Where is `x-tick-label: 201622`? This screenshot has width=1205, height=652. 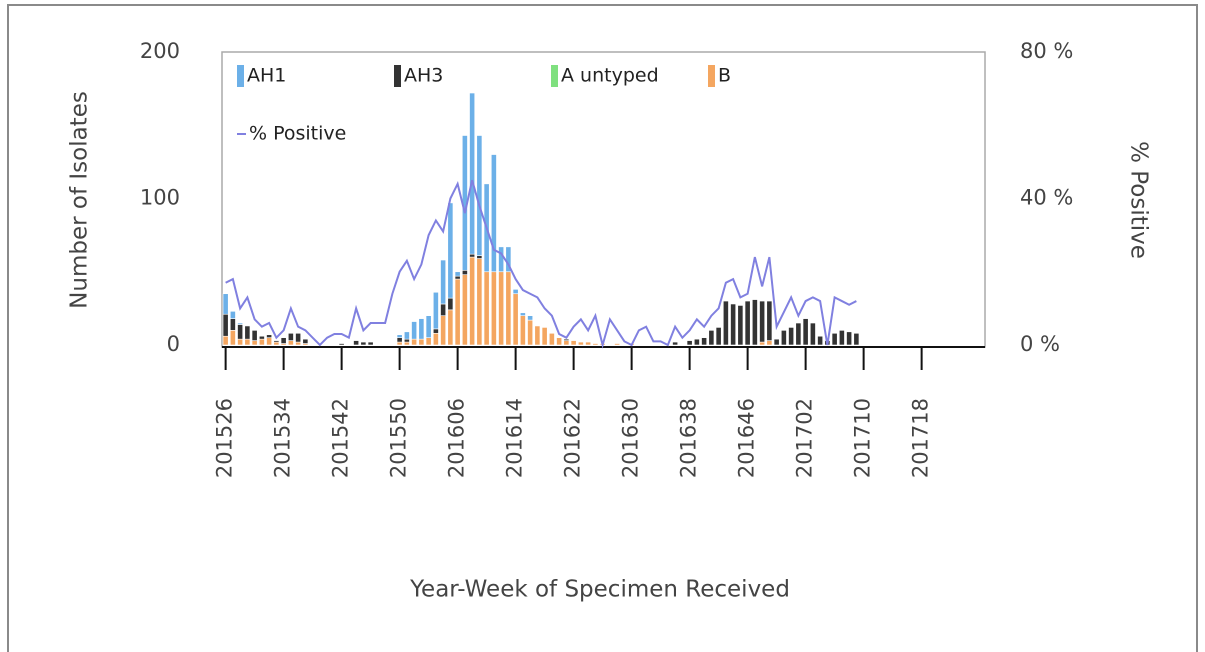
x-tick-label: 201622 is located at coordinates (573, 438).